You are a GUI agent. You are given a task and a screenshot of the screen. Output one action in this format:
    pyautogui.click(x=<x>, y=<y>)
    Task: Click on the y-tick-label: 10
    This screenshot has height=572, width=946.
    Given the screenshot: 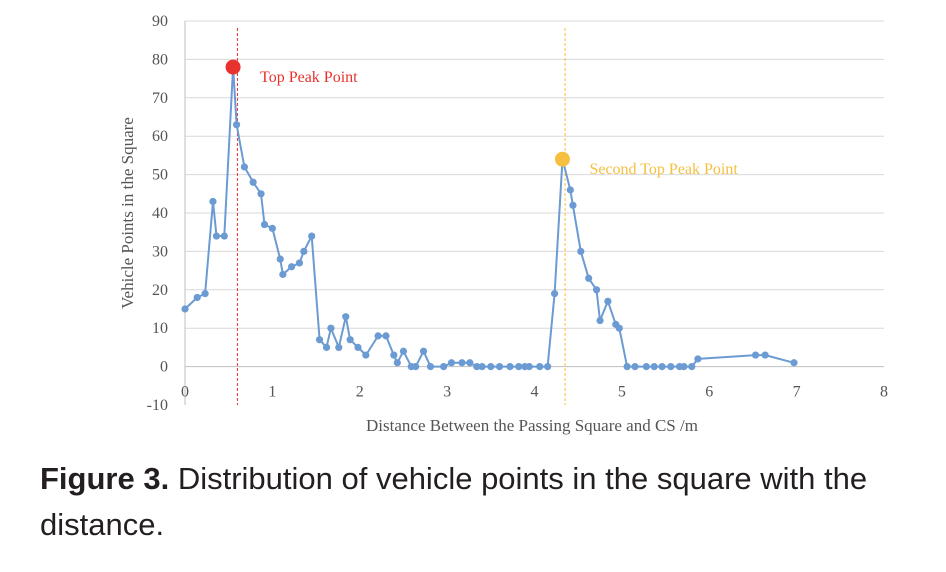 What is the action you would take?
    pyautogui.click(x=160, y=328)
    